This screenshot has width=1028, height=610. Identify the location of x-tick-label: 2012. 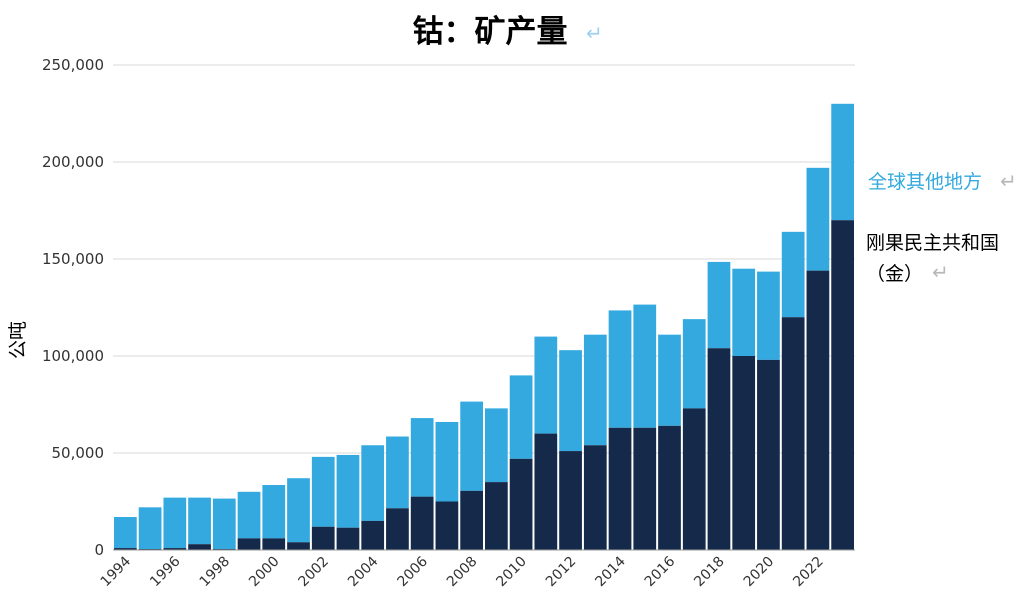
(561, 572).